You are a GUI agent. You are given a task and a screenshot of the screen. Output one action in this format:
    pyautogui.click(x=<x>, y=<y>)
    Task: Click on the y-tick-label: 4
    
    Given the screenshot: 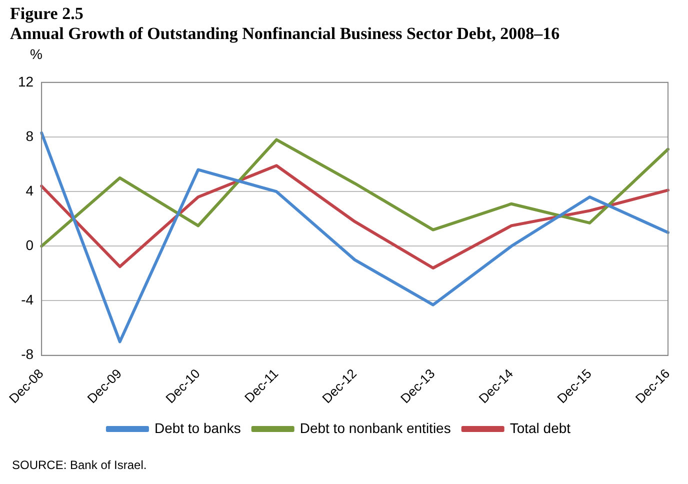 What is the action you would take?
    pyautogui.click(x=30, y=190)
    